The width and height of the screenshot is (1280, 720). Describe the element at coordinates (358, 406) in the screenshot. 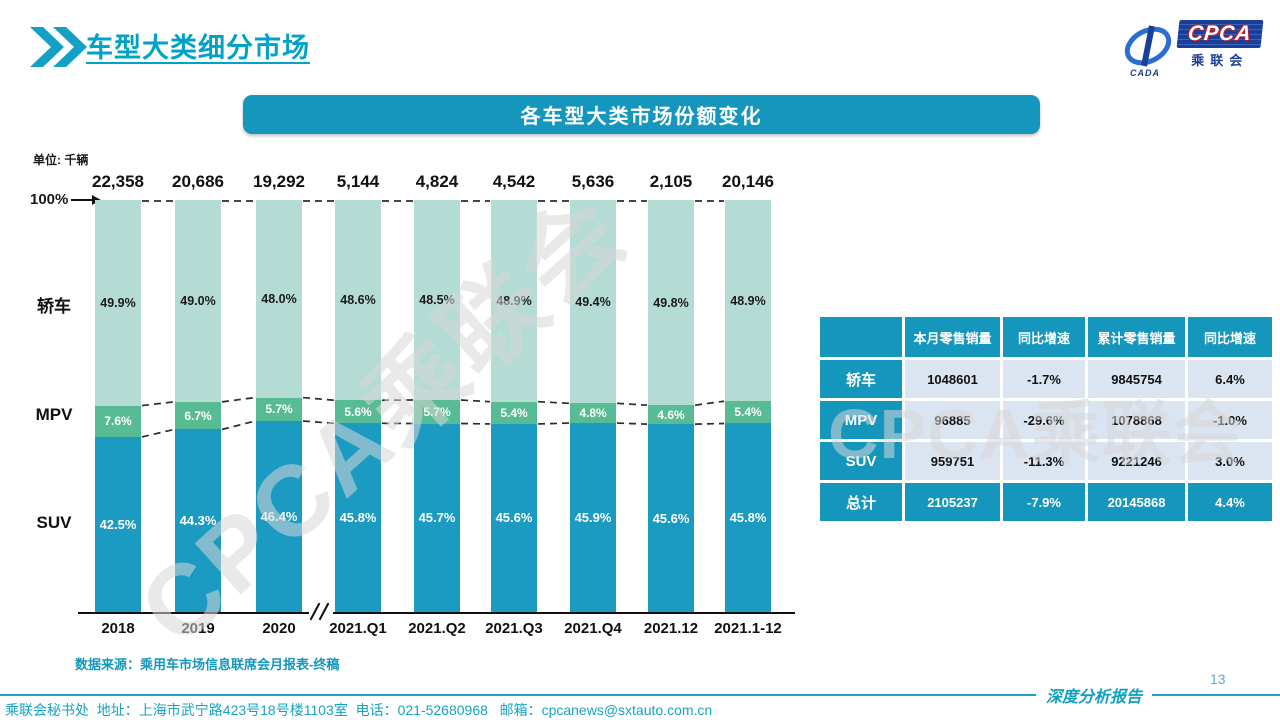

I see `bar-2021.Q1: 48.6% 5.6% 45.8%` at that location.